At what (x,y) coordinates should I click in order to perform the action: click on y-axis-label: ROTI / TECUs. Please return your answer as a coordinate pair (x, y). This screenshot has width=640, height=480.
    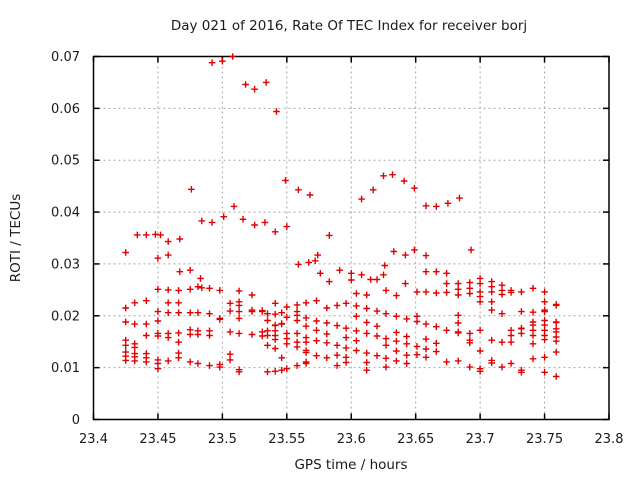
    Looking at the image, I should click on (16, 238).